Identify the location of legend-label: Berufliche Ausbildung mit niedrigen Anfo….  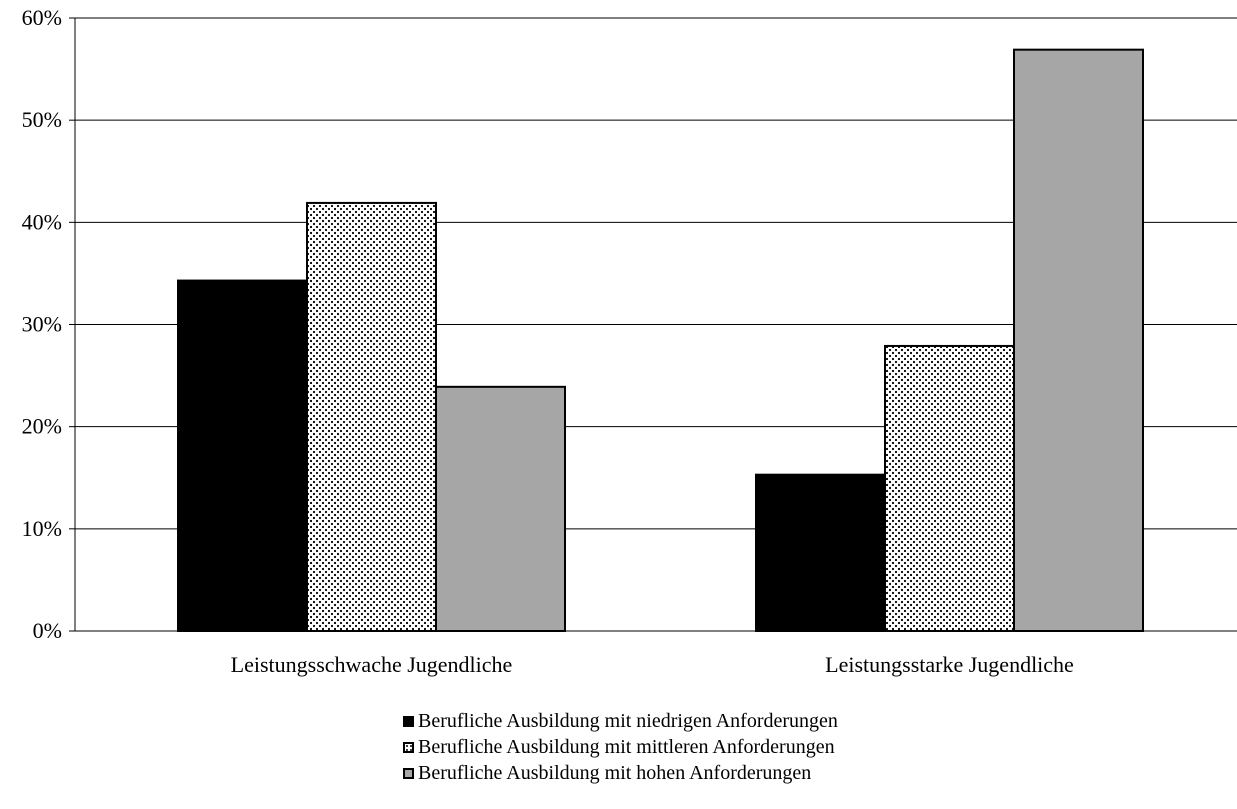
(628, 720).